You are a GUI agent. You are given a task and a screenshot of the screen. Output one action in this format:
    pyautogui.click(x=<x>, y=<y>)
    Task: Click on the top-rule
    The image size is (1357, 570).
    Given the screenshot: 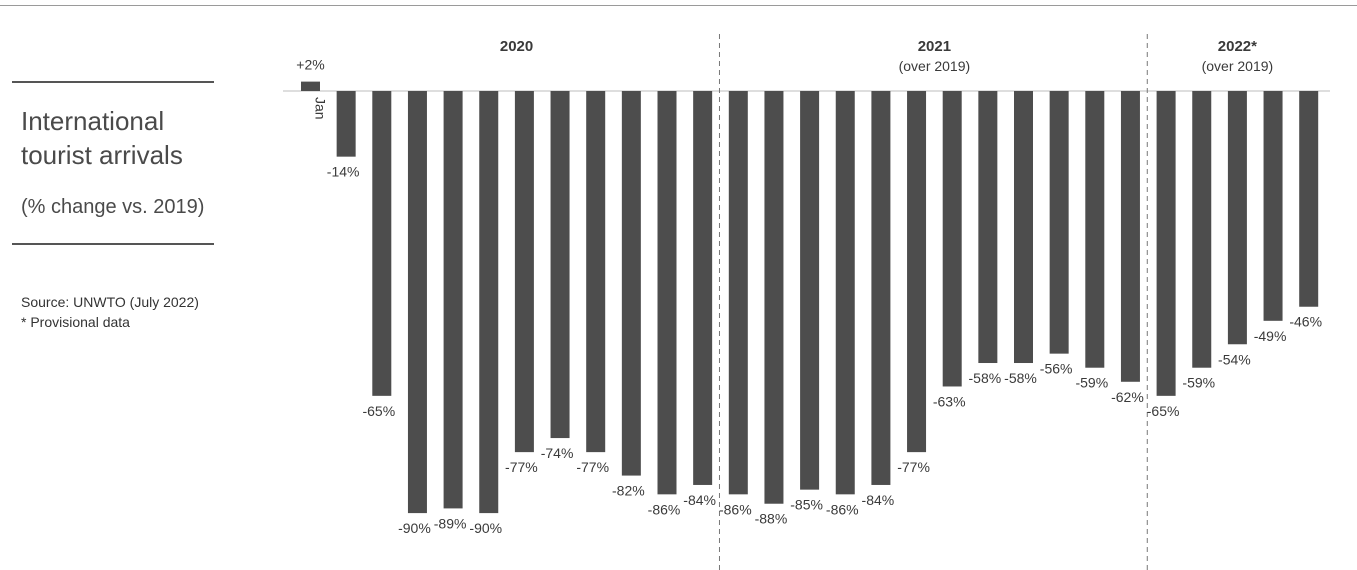 What is the action you would take?
    pyautogui.click(x=678, y=5)
    